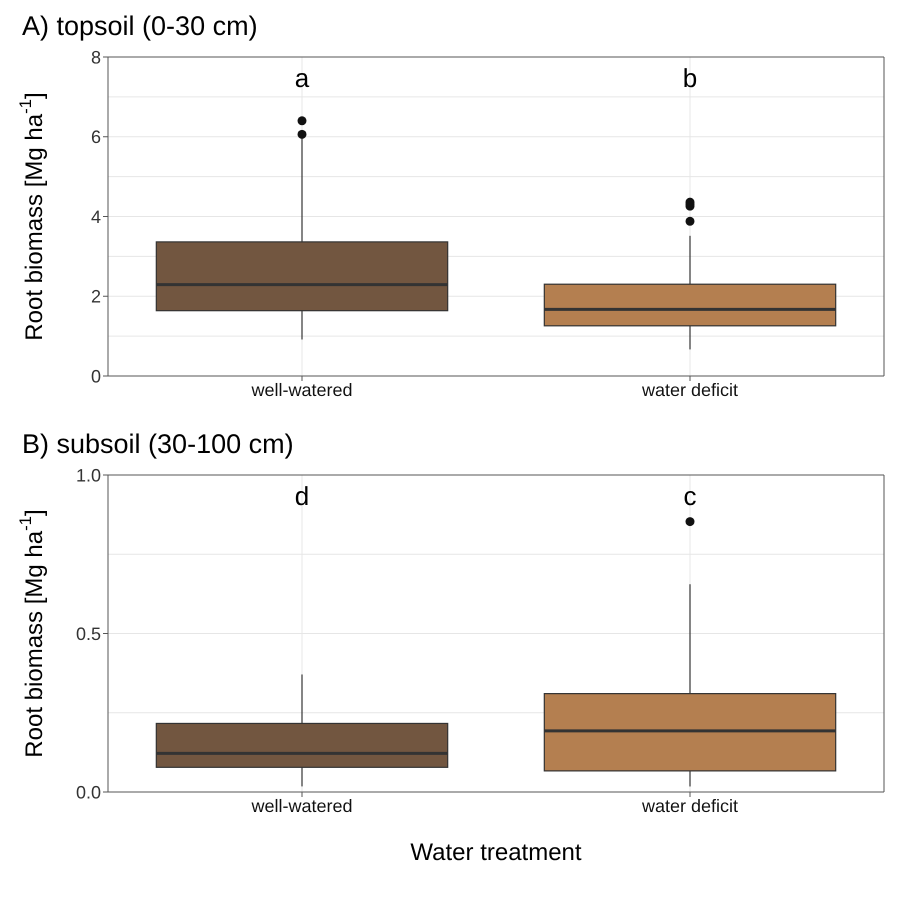  I want to click on y-tick-label: 1.0, so click(88, 475).